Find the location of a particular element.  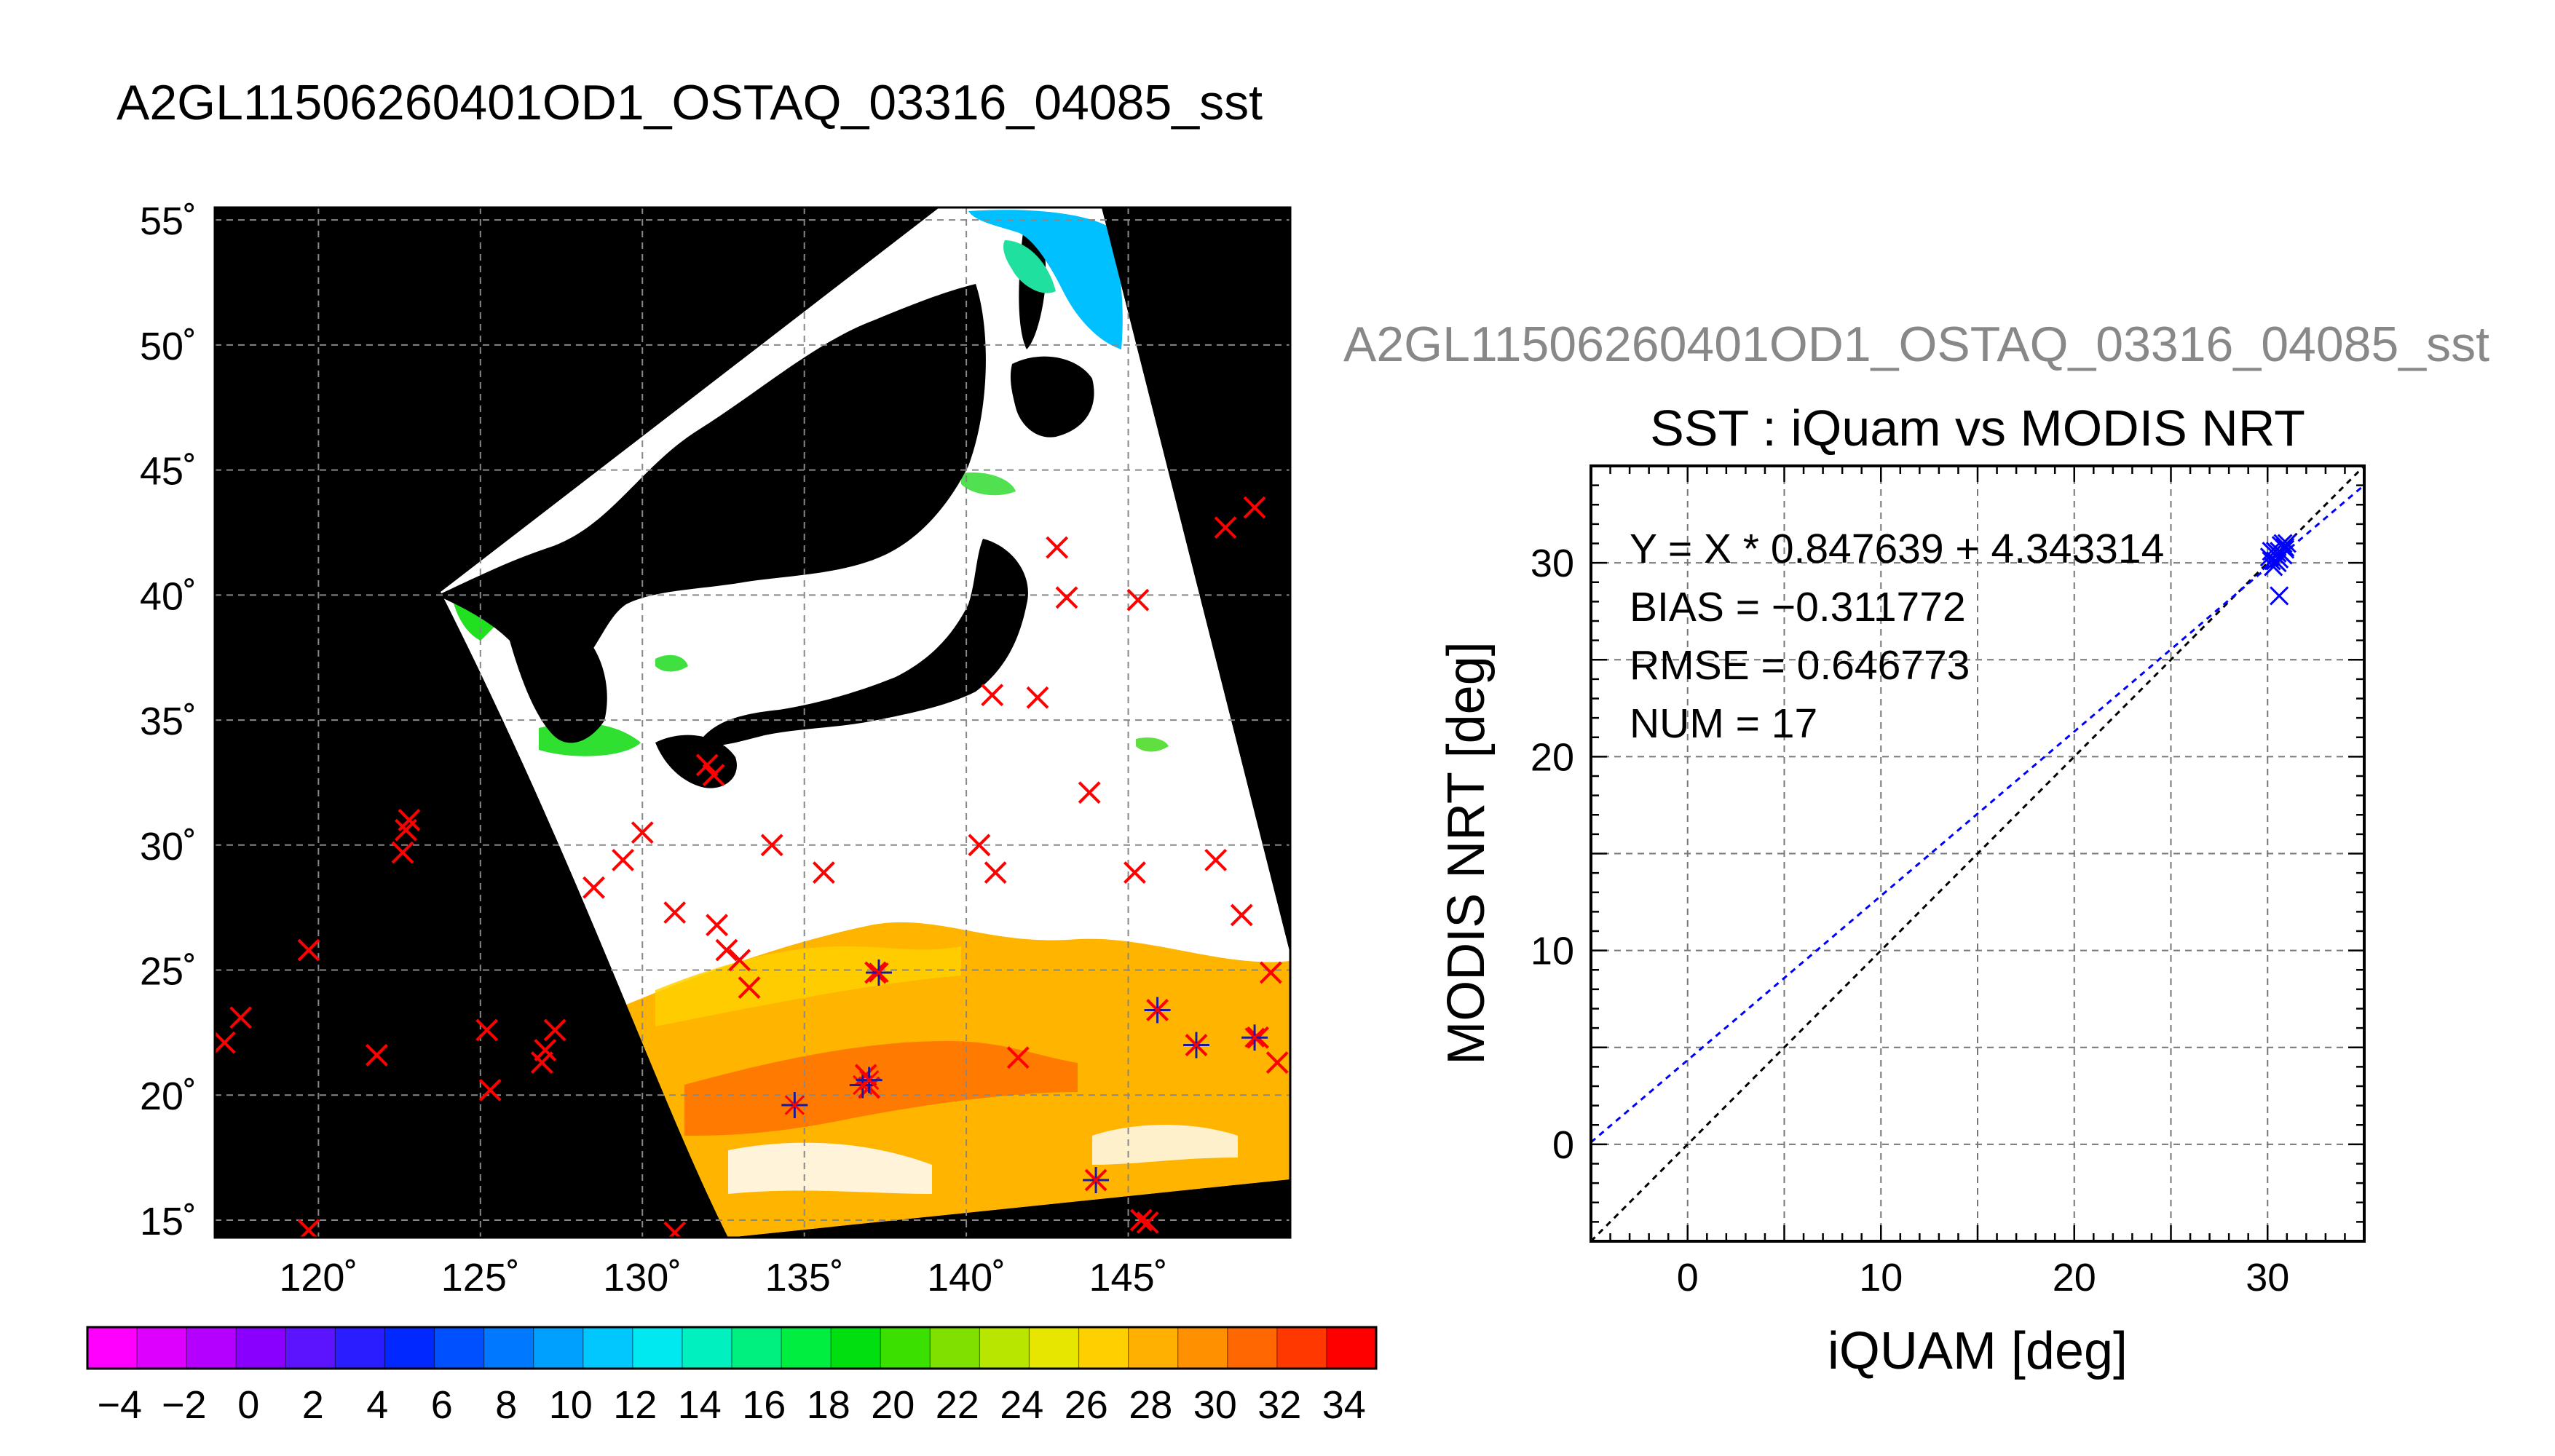

okhotsk-green is located at coordinates (1029, 266).